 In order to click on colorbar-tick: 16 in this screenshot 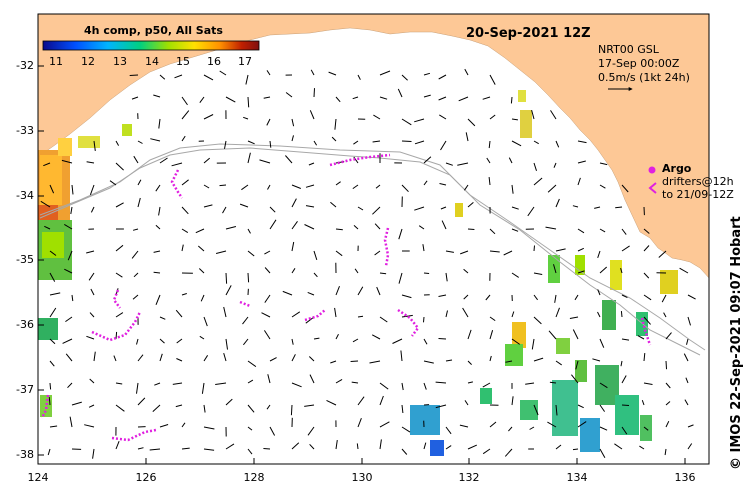, I will do `click(214, 61)`.